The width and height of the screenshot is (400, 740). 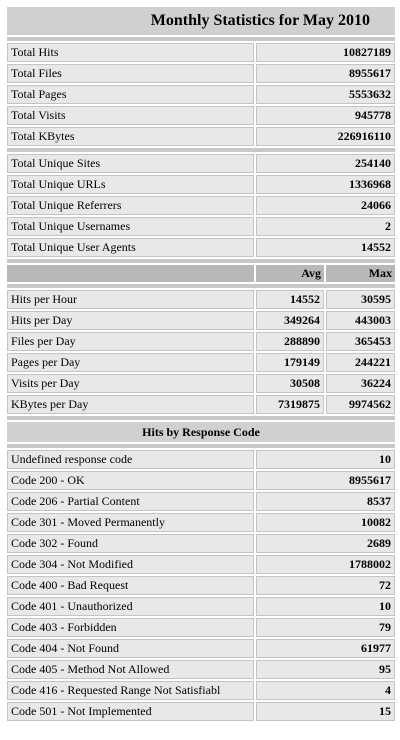 I want to click on rate-avg: 30508, so click(x=290, y=383).